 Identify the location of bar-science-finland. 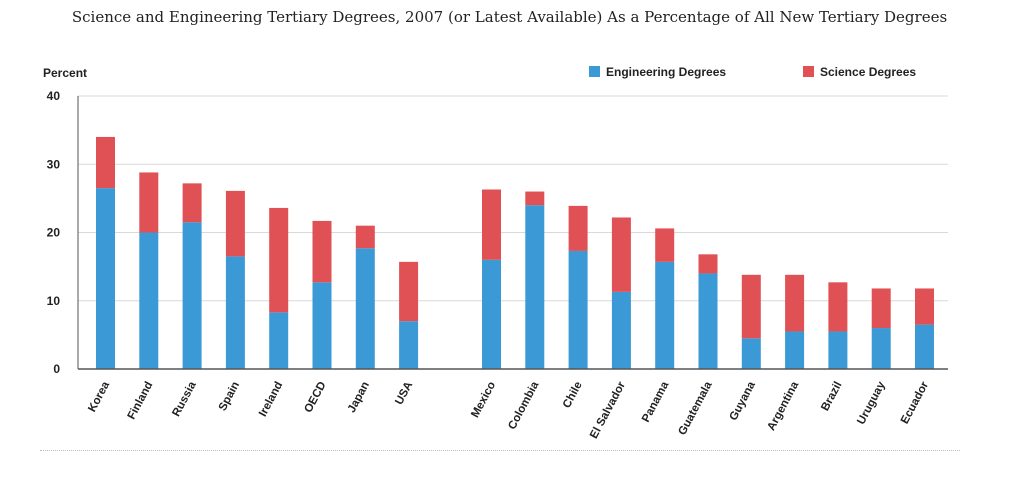
(149, 202).